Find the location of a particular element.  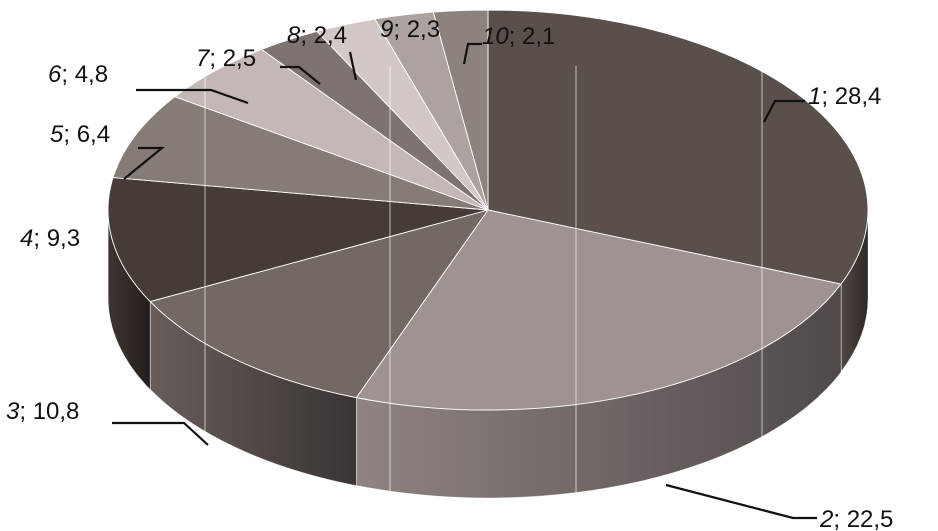

data-label-category: 6 is located at coordinates (55, 74).